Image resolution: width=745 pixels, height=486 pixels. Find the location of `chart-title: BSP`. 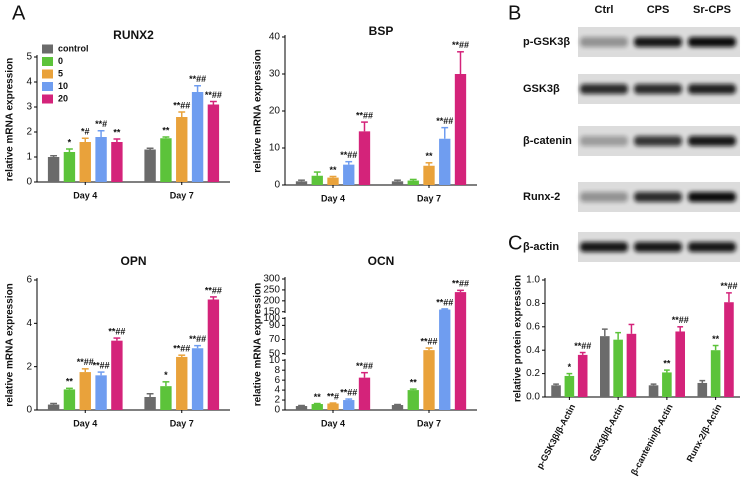

chart-title: BSP is located at coordinates (381, 31).